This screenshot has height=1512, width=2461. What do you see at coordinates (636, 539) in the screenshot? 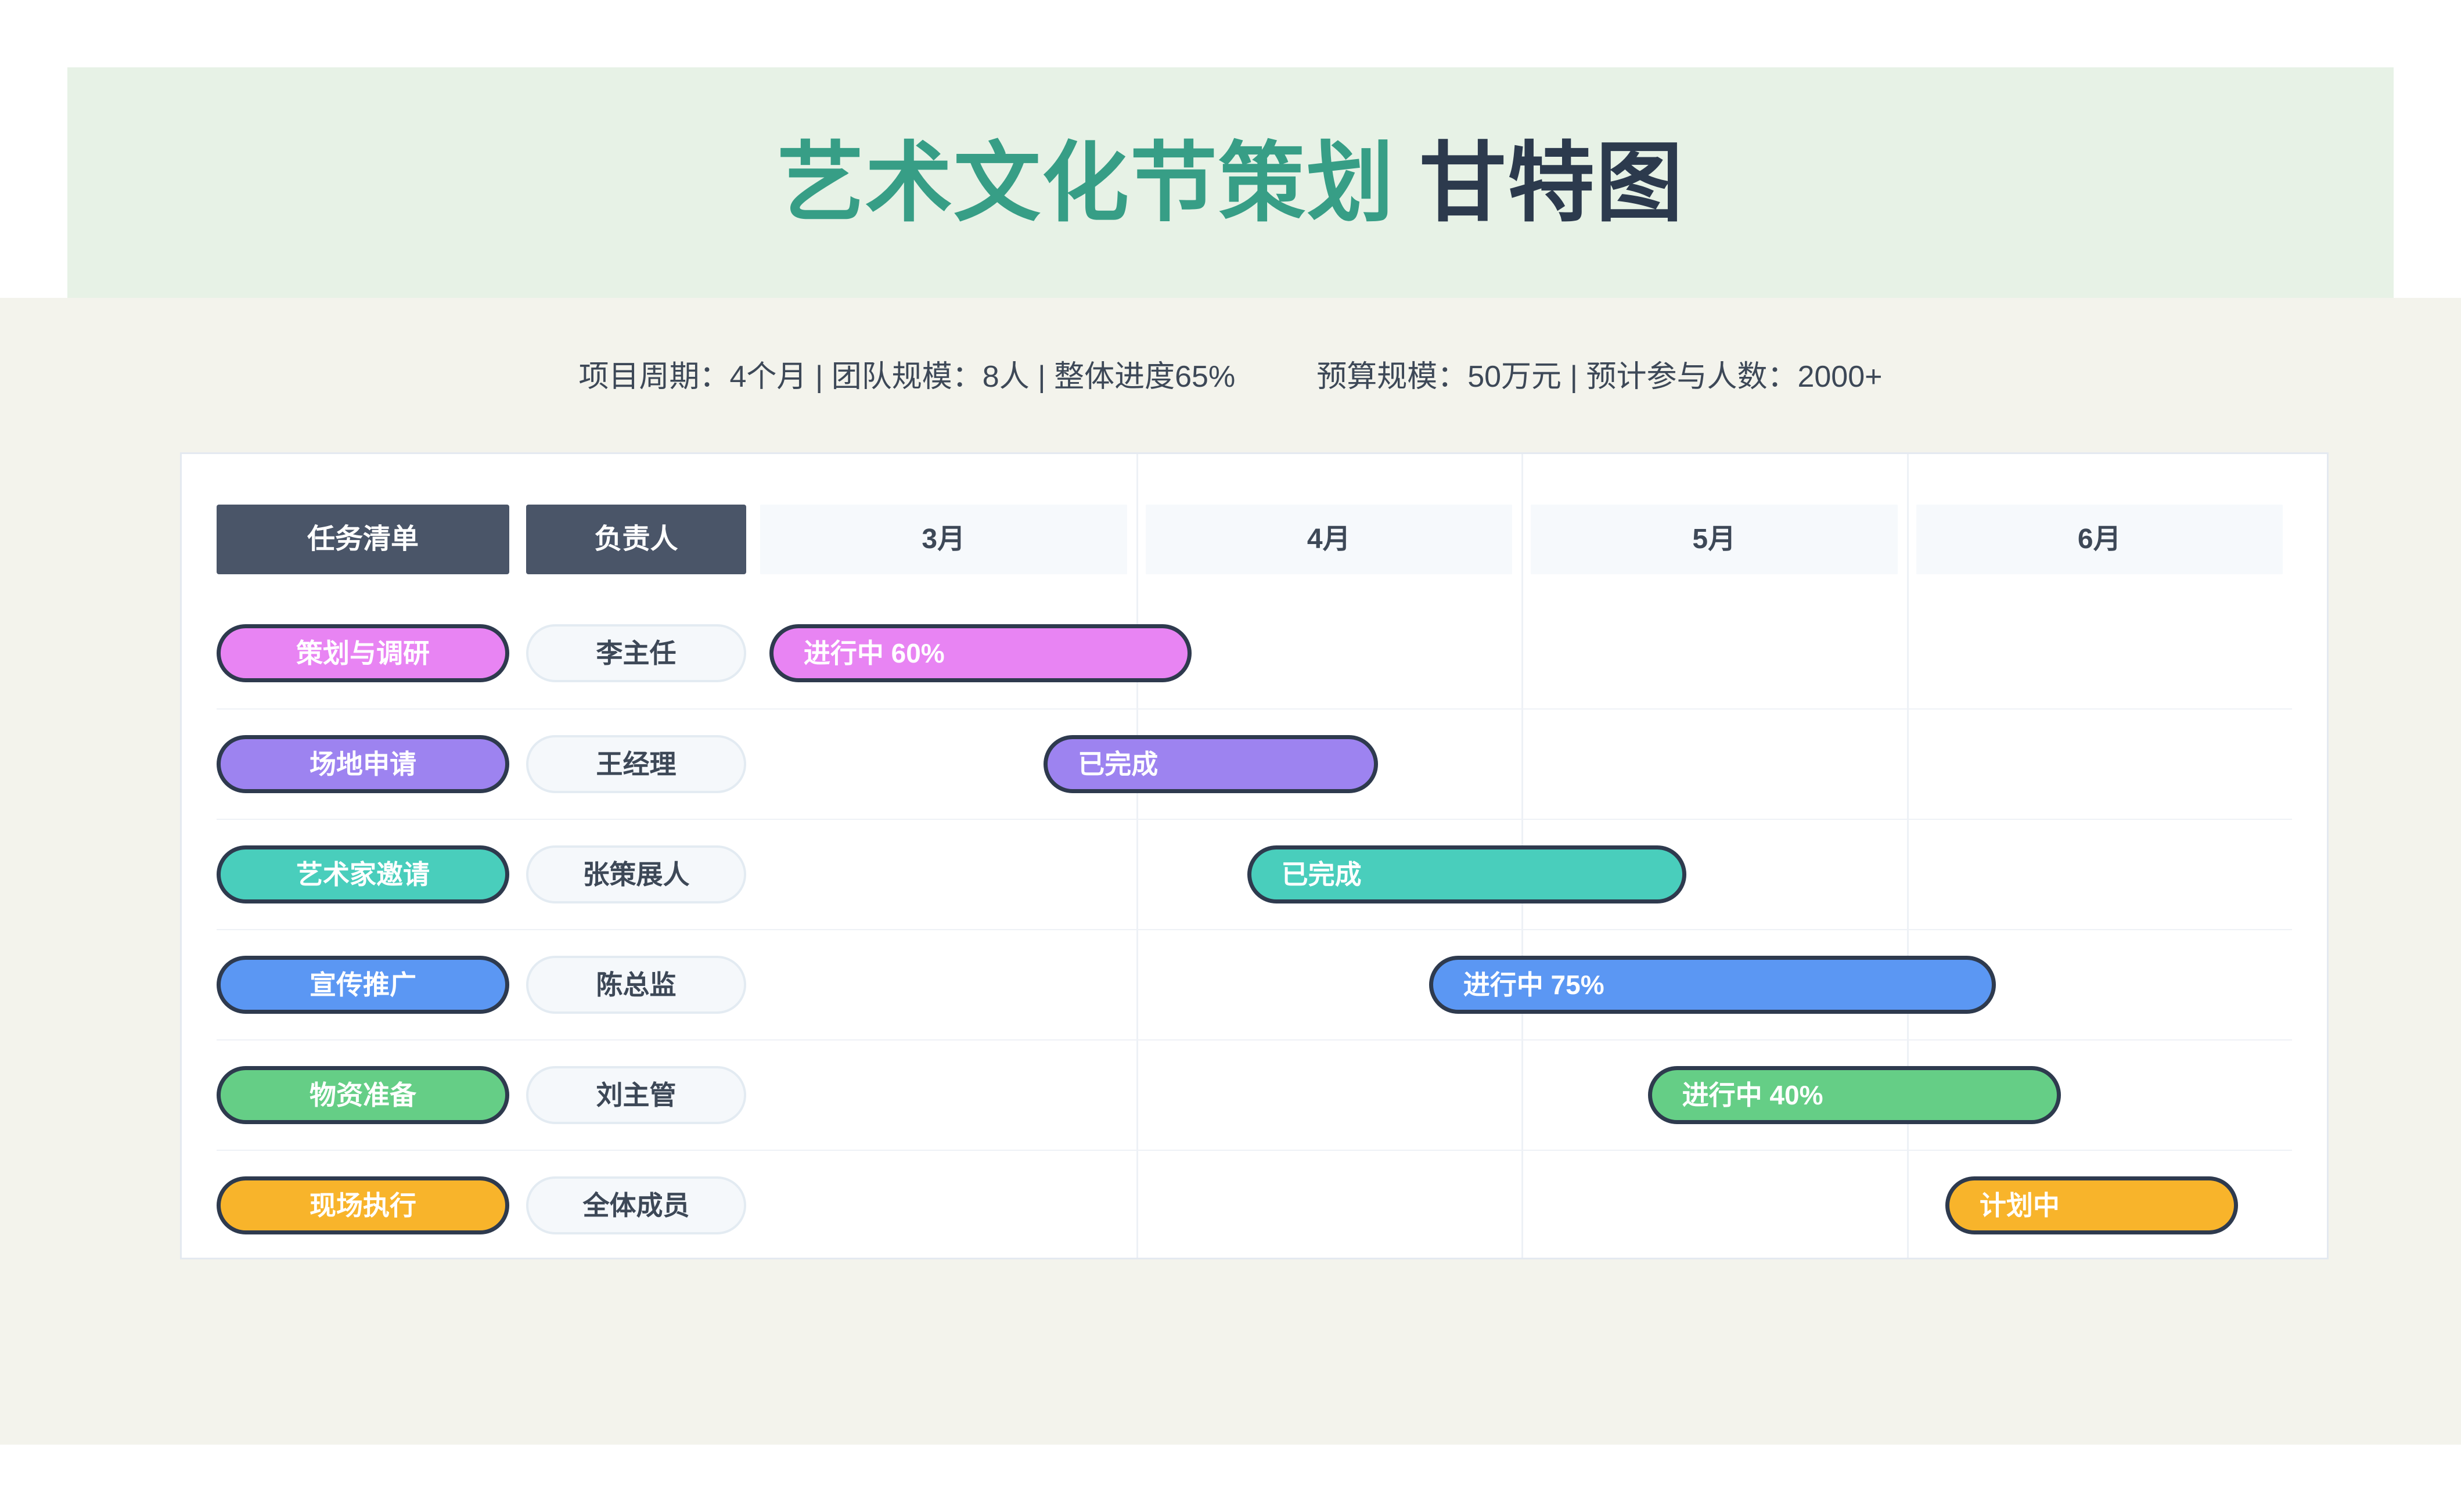
I see `column-header-owner: 负责人` at bounding box center [636, 539].